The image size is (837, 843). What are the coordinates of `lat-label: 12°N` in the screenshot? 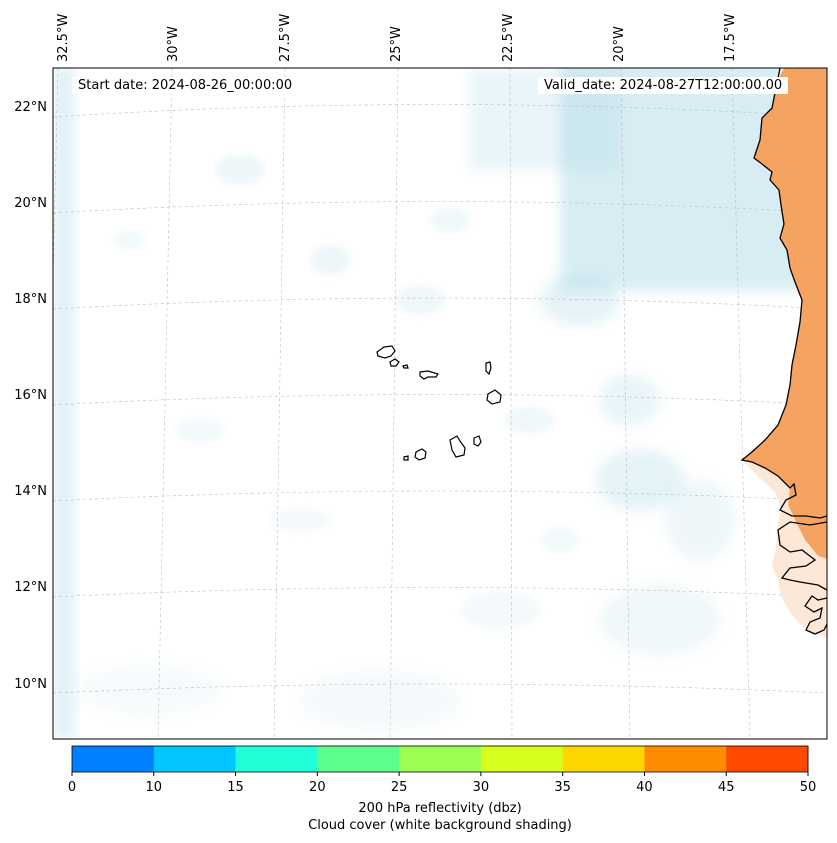 It's located at (30, 587).